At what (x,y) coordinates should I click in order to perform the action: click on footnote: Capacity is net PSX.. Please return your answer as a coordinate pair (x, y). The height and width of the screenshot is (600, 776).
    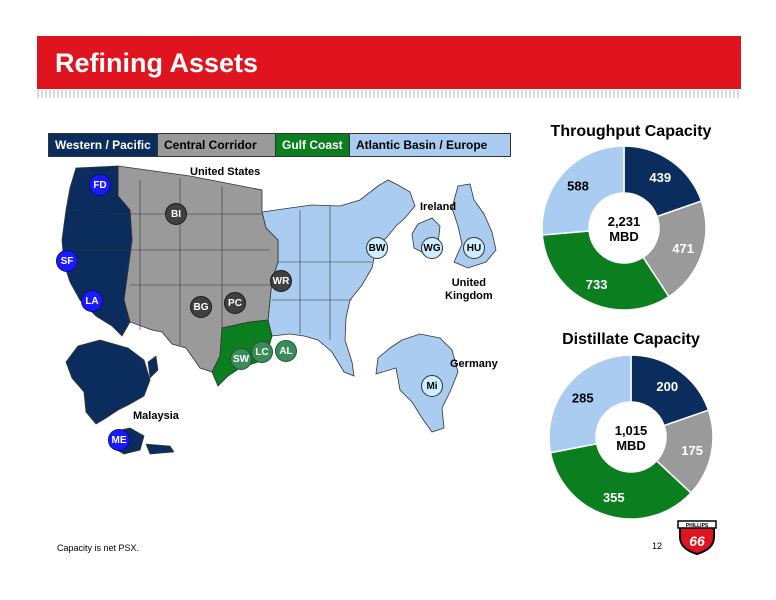
    Looking at the image, I should click on (98, 548).